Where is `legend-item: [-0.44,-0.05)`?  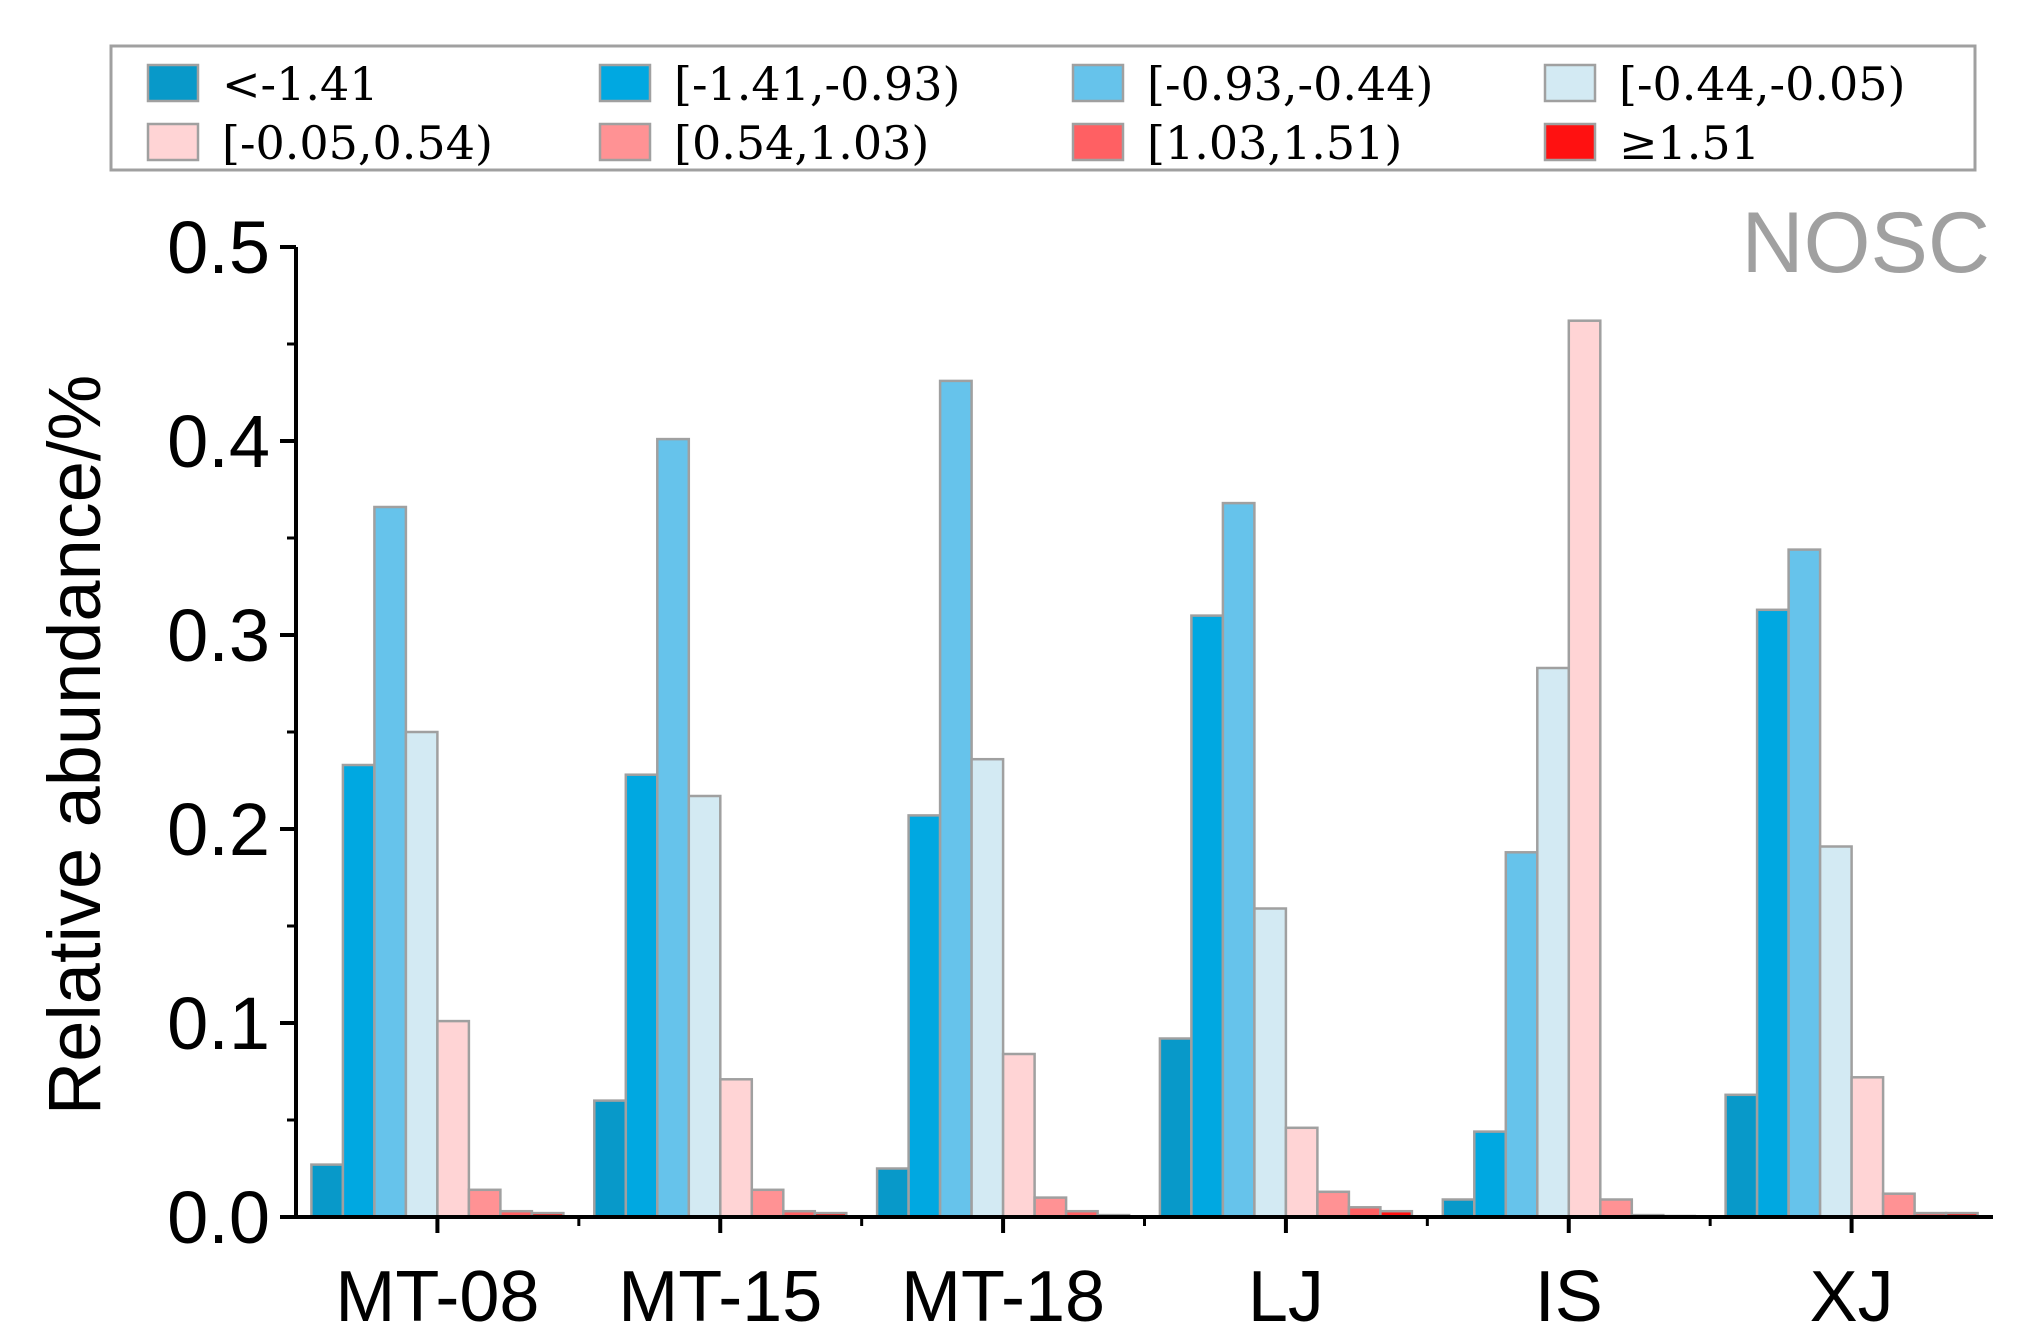
legend-item: [-0.44,-0.05) is located at coordinates (1724, 84).